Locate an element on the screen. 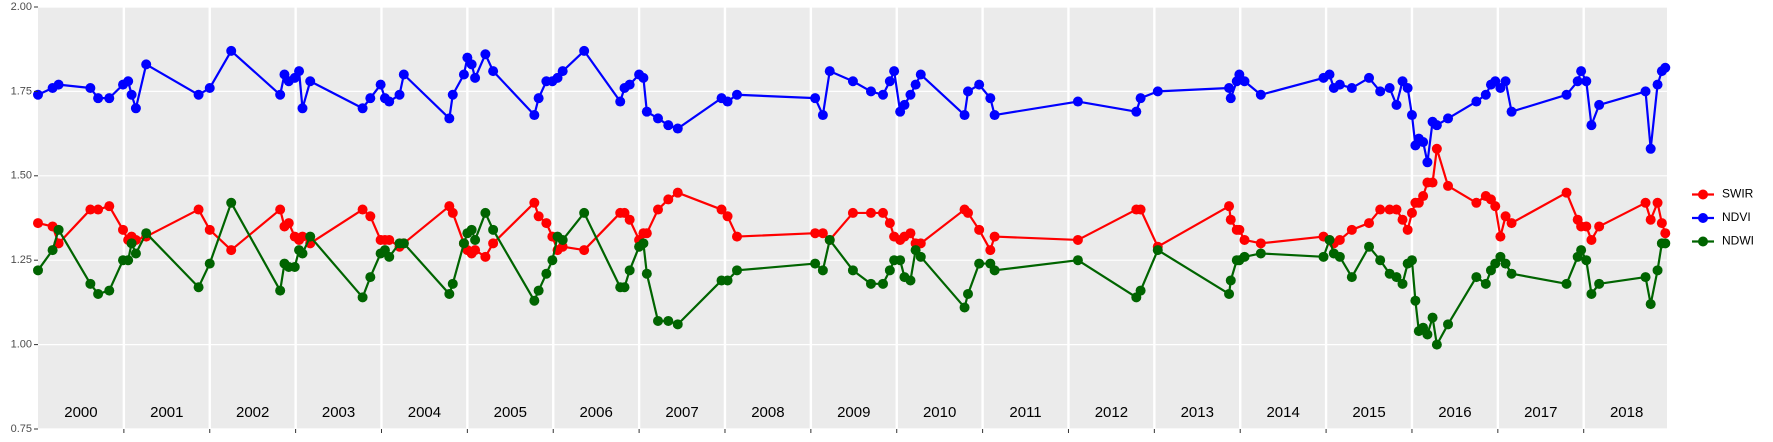 Image resolution: width=1773 pixels, height=442 pixels. year-label: 2014 is located at coordinates (1282, 412).